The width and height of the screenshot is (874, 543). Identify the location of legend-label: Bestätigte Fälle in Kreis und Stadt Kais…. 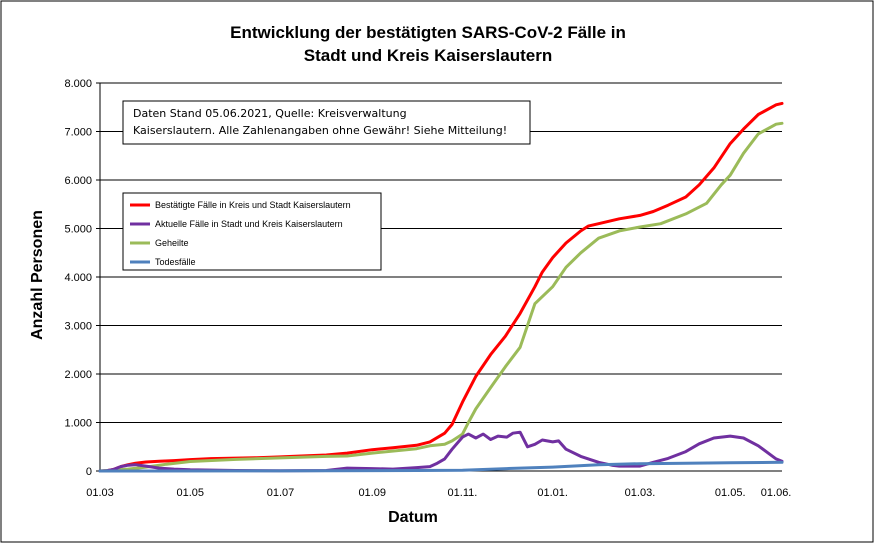
(253, 205).